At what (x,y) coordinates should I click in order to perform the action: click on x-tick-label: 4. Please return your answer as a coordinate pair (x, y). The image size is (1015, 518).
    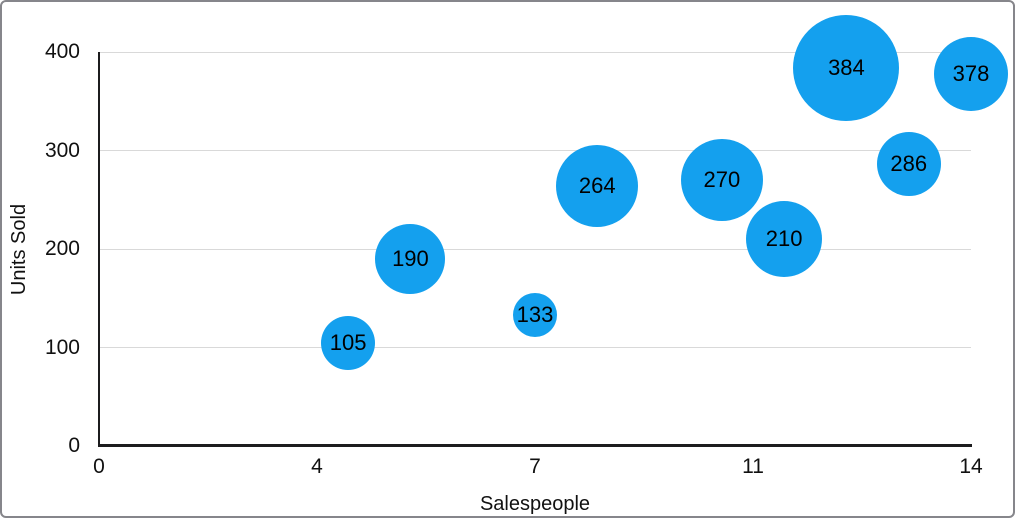
    Looking at the image, I should click on (317, 466).